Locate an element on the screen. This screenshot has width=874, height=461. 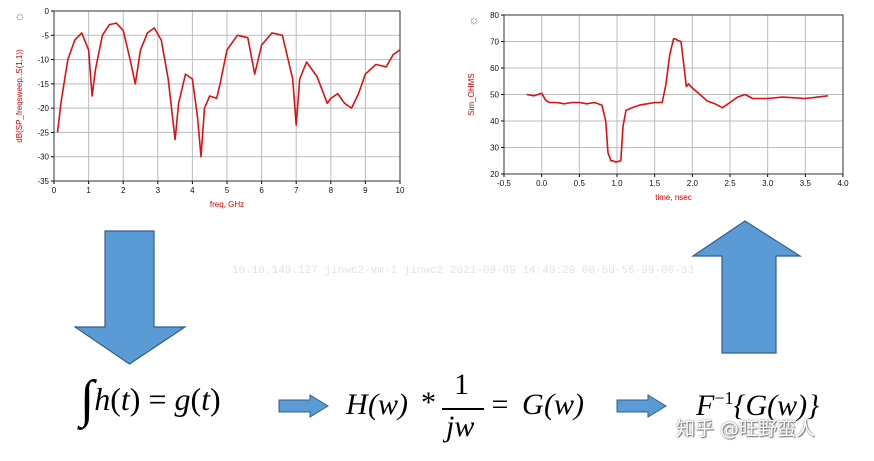
x-tick-label: 9 is located at coordinates (365, 190).